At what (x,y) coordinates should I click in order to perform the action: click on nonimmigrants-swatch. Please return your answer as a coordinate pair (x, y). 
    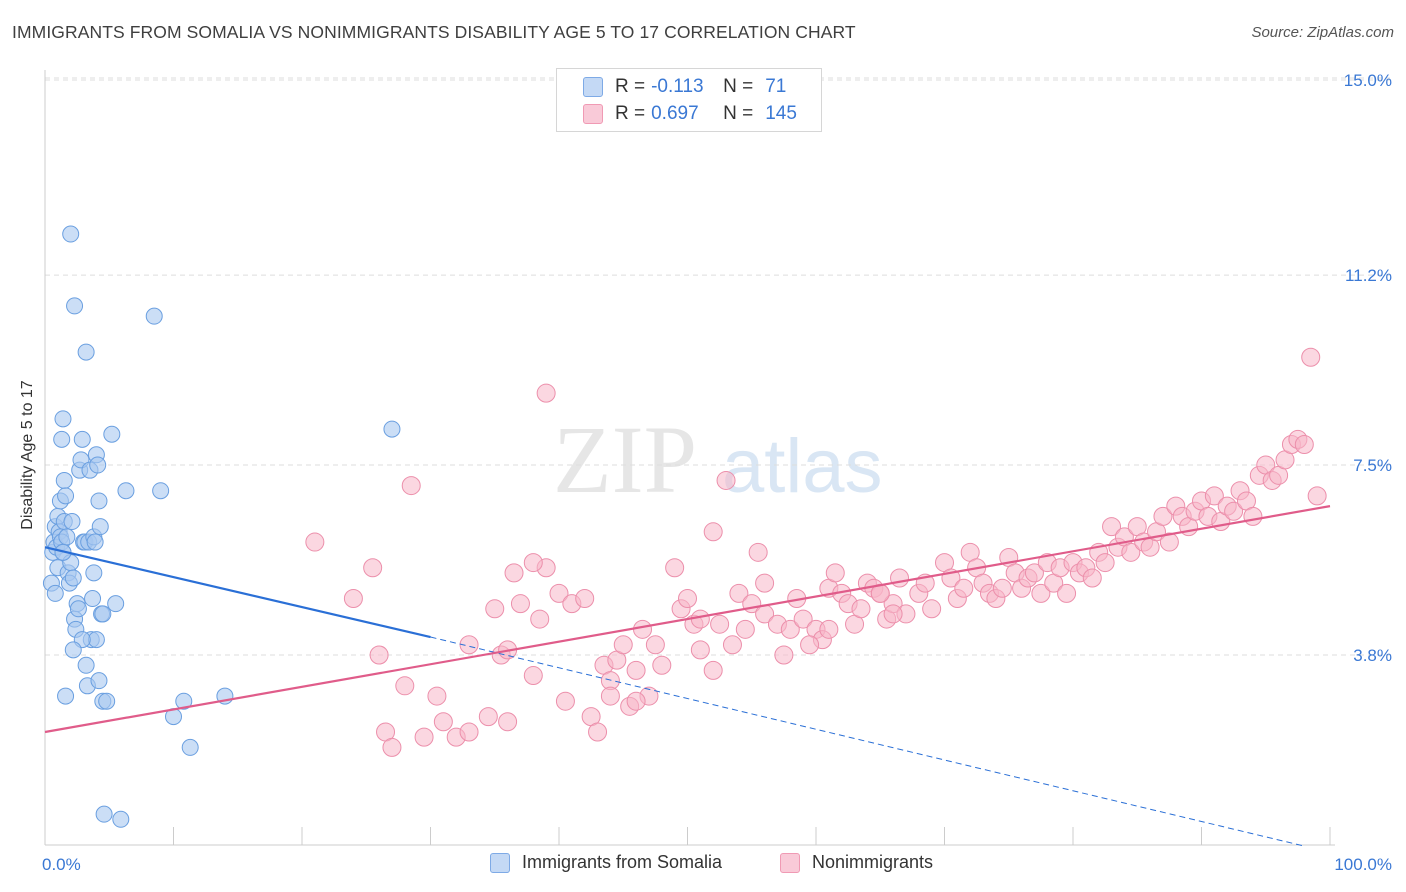
    Looking at the image, I should click on (593, 114).